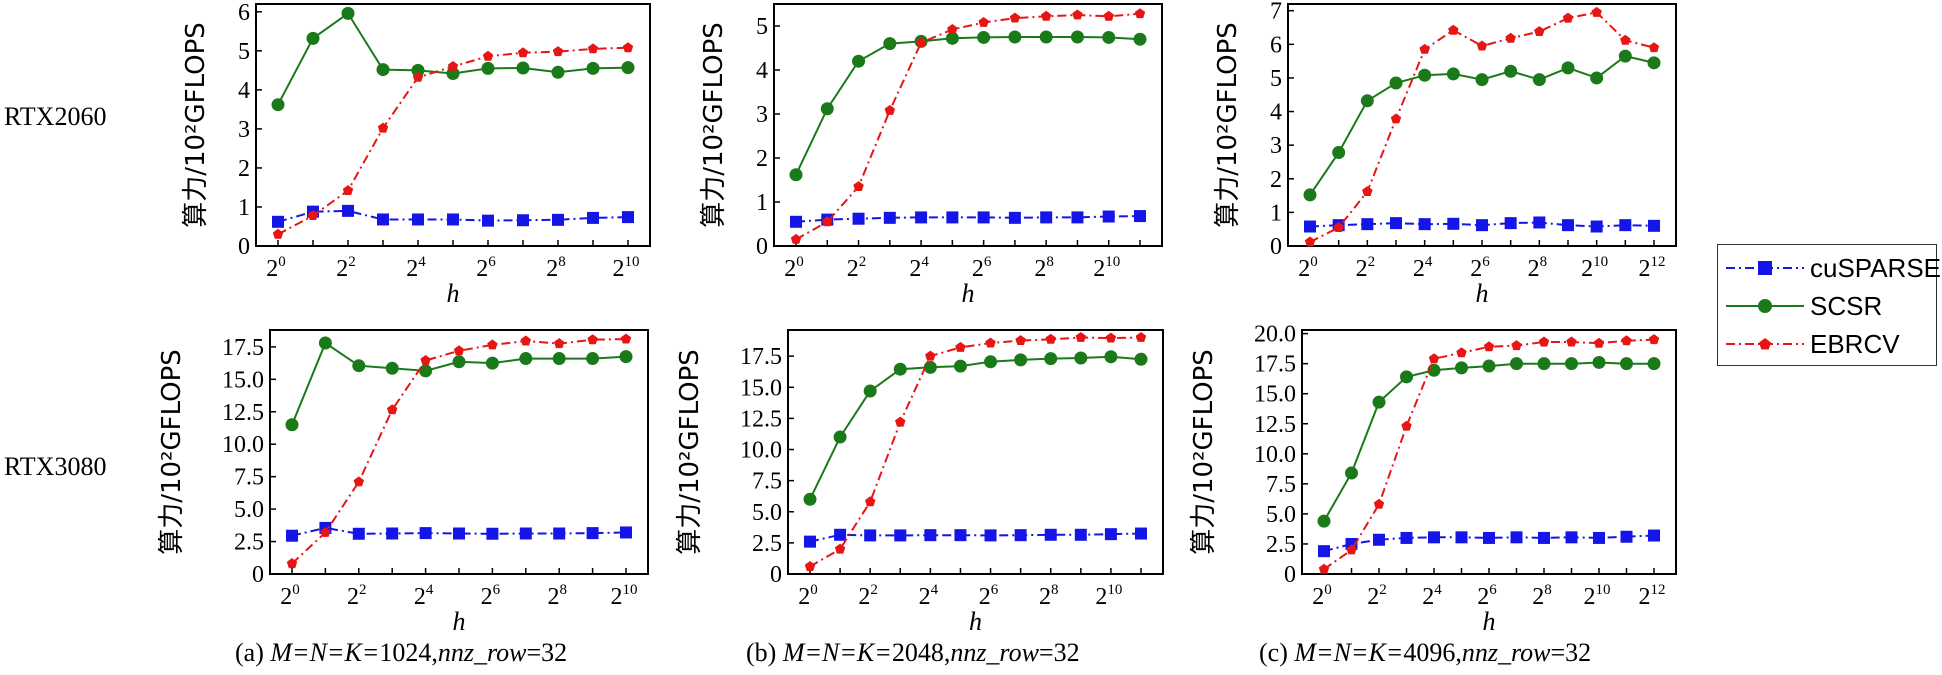 The width and height of the screenshot is (1942, 675). What do you see at coordinates (325, 652) in the screenshot?
I see `caption-mnk: M=N=K=` at bounding box center [325, 652].